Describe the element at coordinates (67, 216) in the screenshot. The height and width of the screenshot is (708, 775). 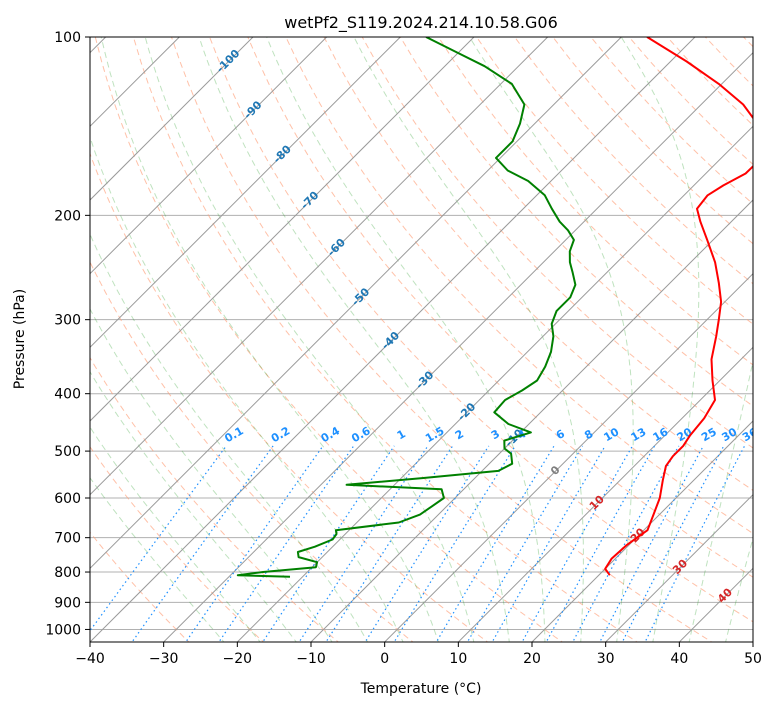
I see `y-tick-label: 200` at that location.